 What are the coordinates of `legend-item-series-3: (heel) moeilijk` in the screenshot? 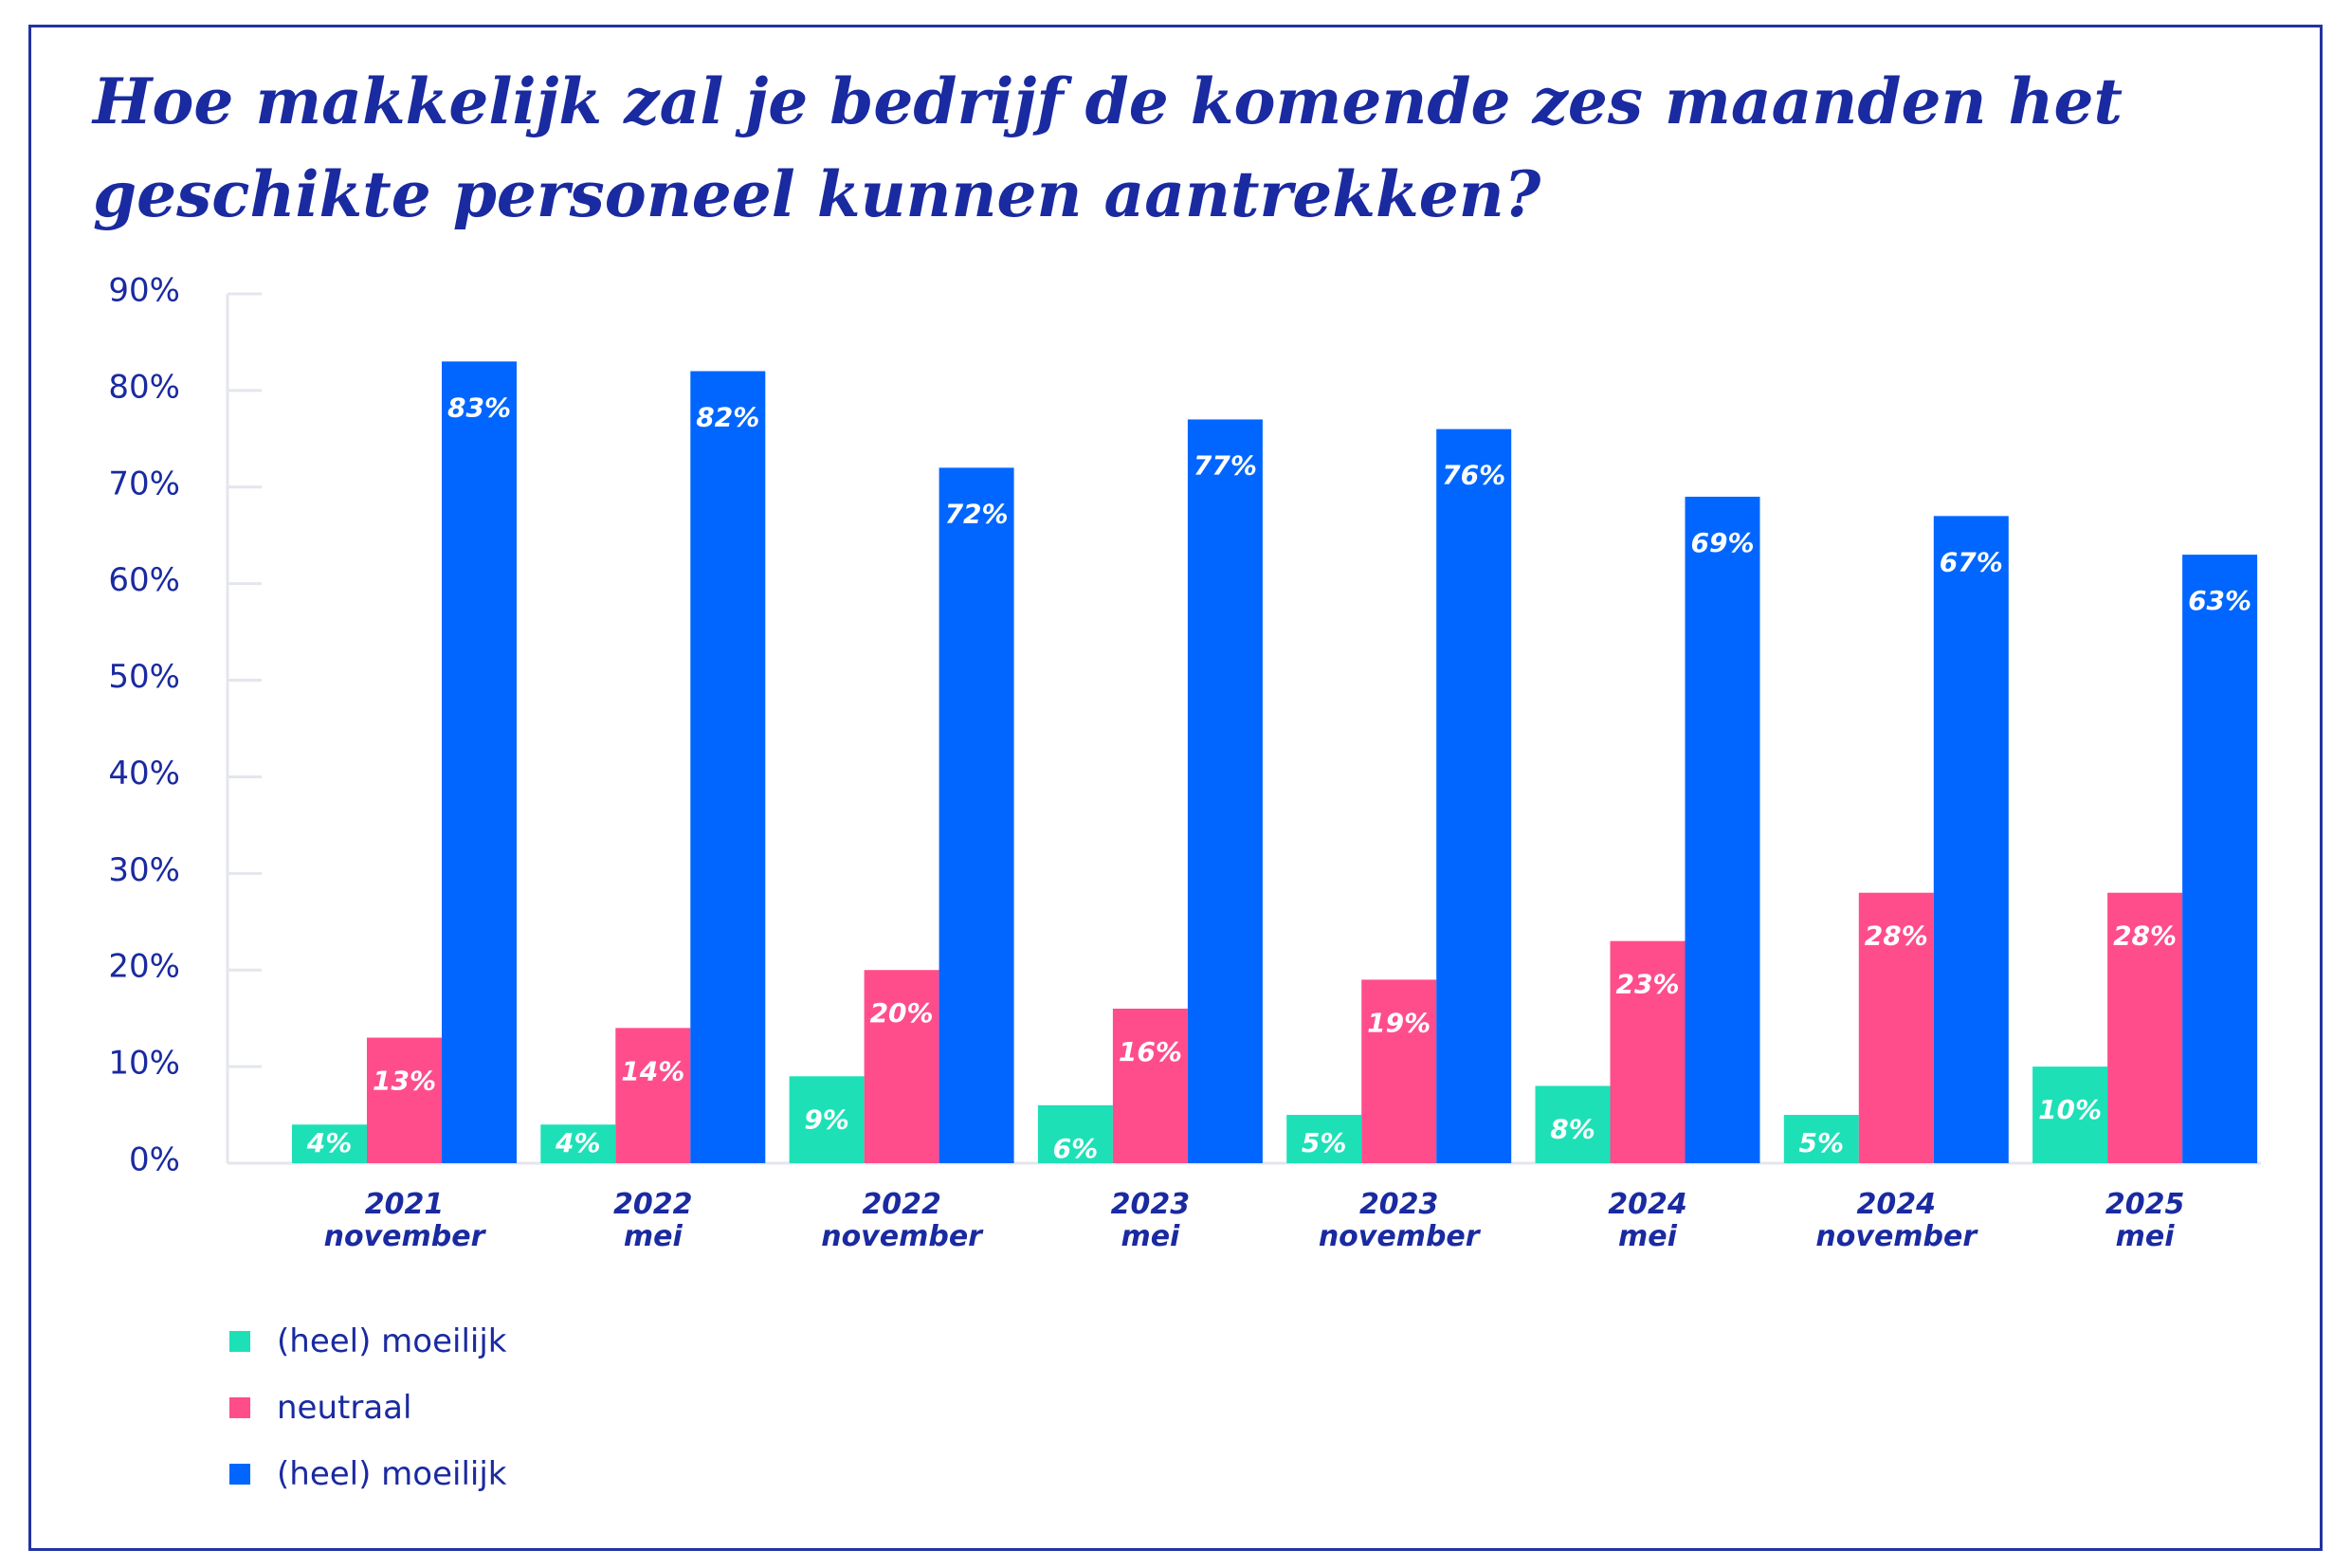 It's located at (368, 1474).